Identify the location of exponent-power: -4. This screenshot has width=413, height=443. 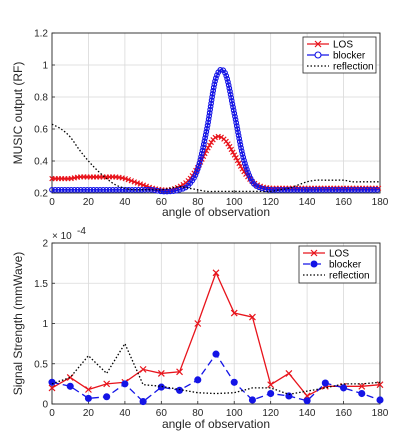
(81, 231).